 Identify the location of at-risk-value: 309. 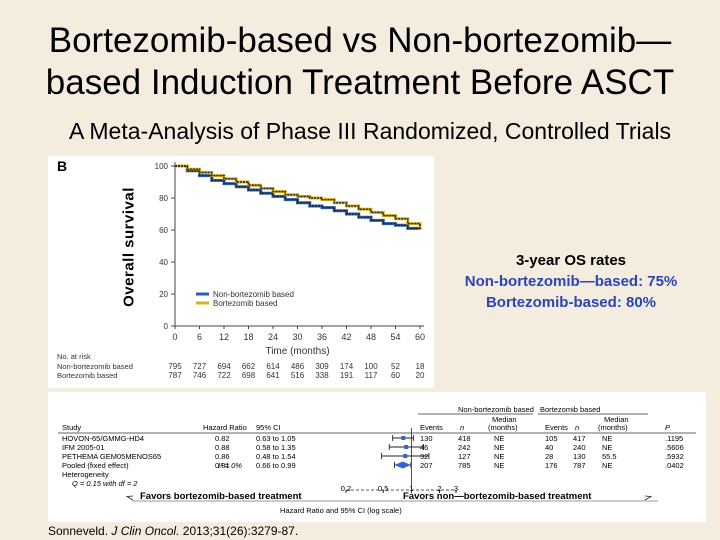
(322, 366).